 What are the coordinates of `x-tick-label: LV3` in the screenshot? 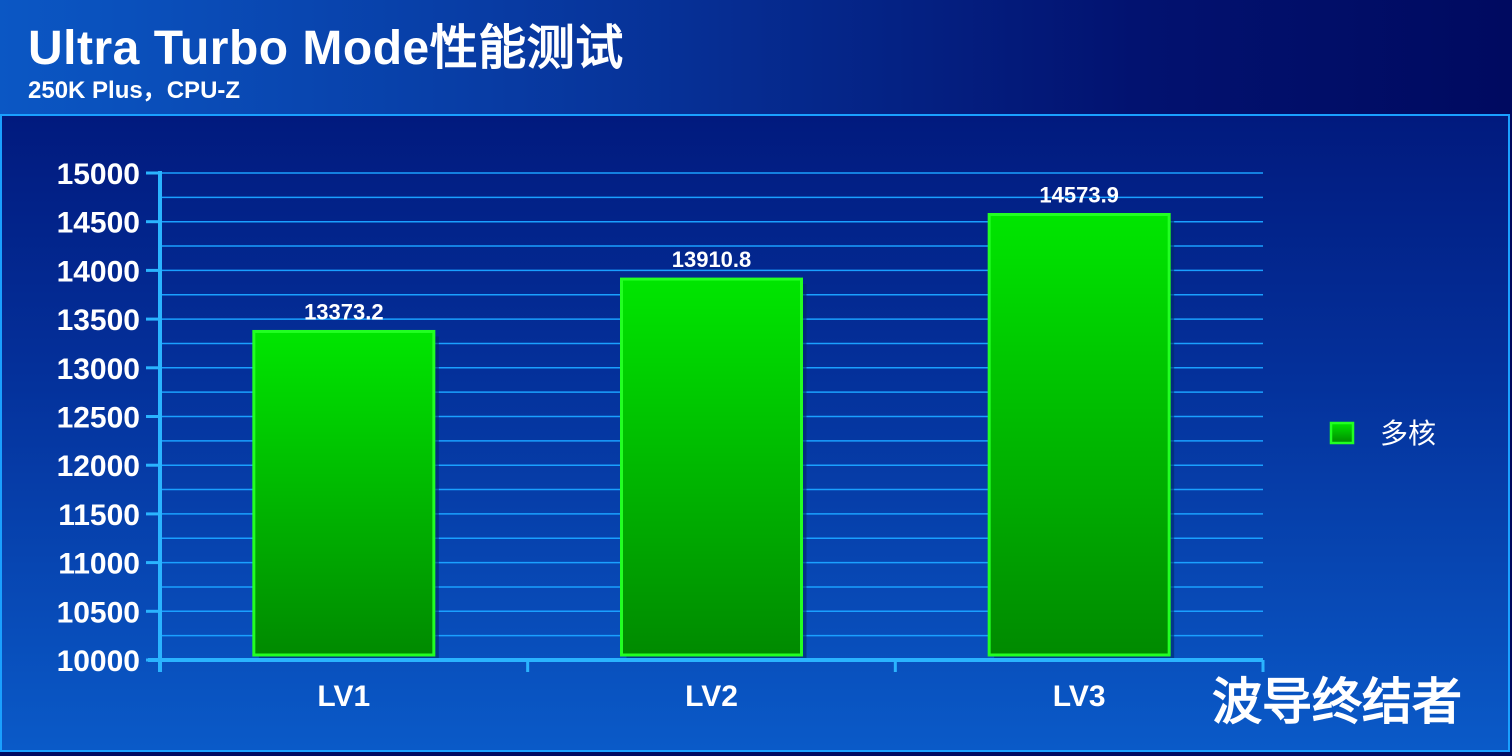 It's located at (1079, 696).